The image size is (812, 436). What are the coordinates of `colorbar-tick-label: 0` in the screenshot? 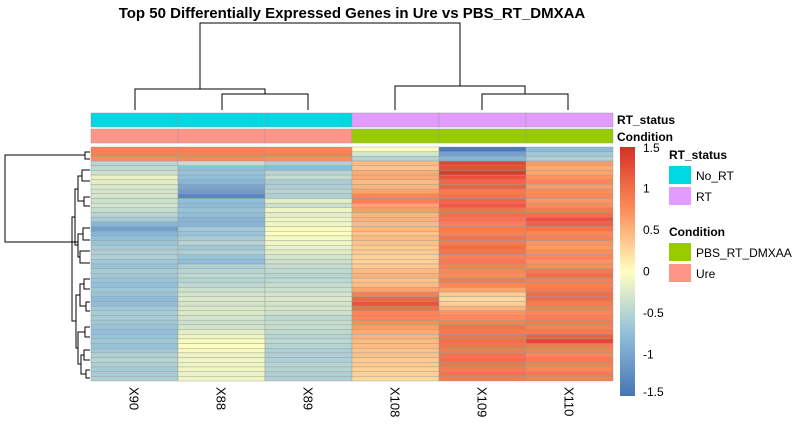 It's located at (646, 272).